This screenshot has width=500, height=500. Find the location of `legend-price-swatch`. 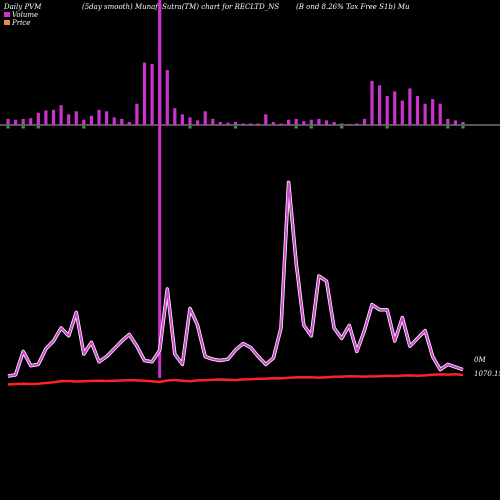

legend-price-swatch is located at coordinates (7, 22).